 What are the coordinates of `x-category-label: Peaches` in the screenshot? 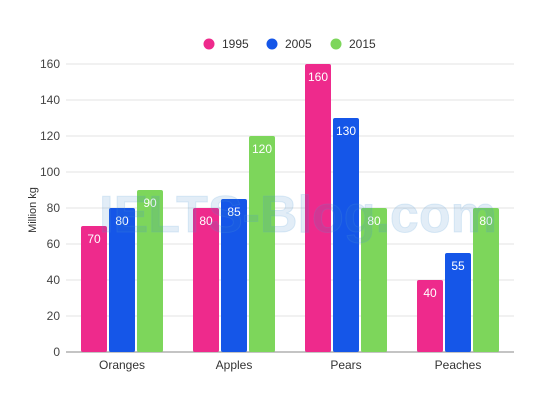 It's located at (458, 365).